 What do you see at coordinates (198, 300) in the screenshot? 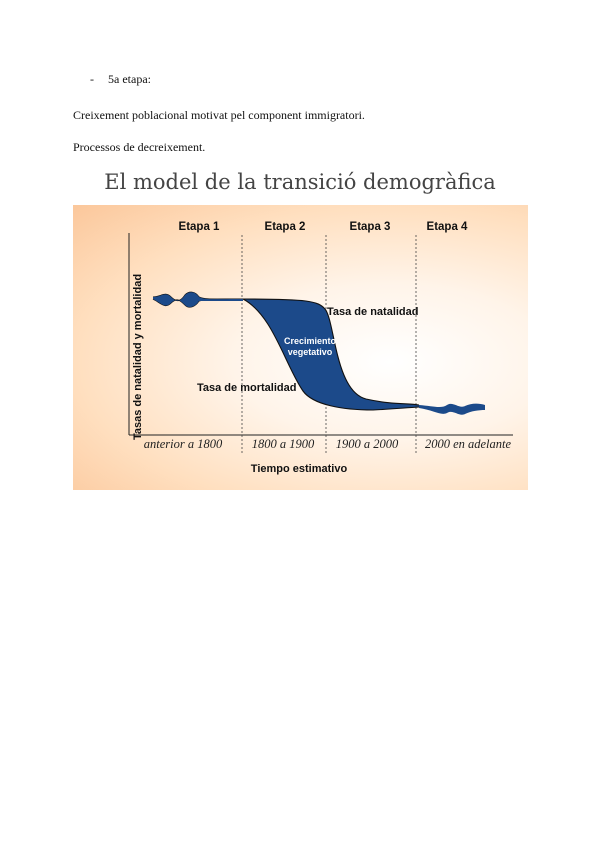
I see `stage1-band` at bounding box center [198, 300].